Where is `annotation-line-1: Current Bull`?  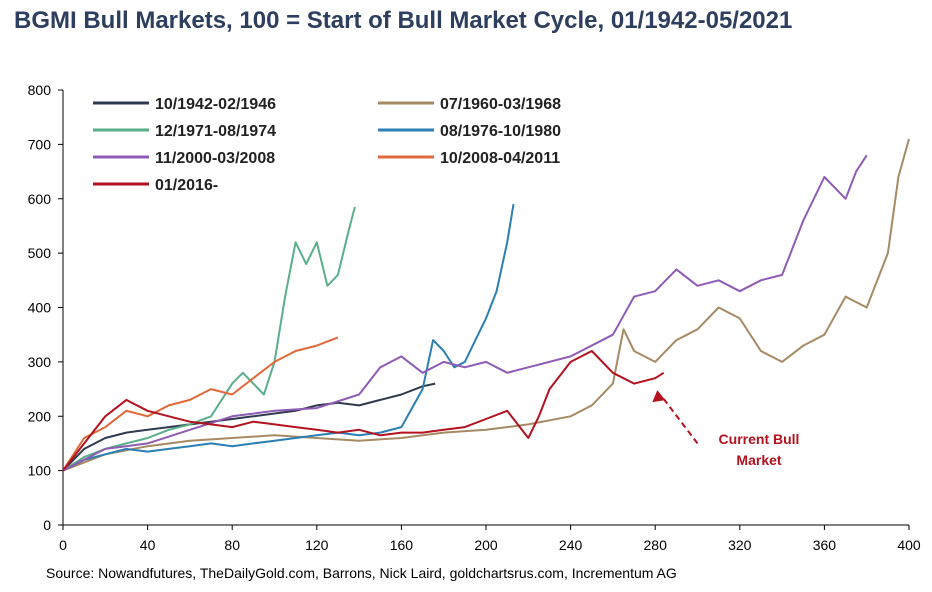
annotation-line-1: Current Bull is located at coordinates (759, 439).